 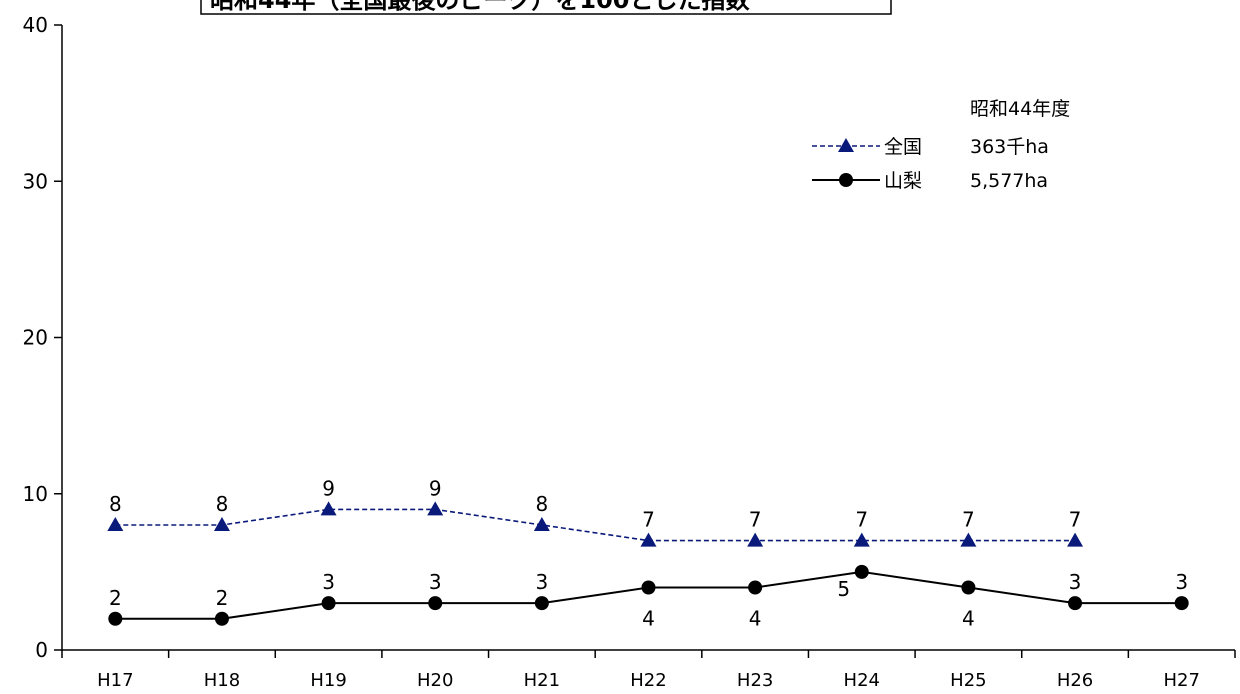 What do you see at coordinates (595, 525) in the screenshot?
I see `series-line-zenkoku` at bounding box center [595, 525].